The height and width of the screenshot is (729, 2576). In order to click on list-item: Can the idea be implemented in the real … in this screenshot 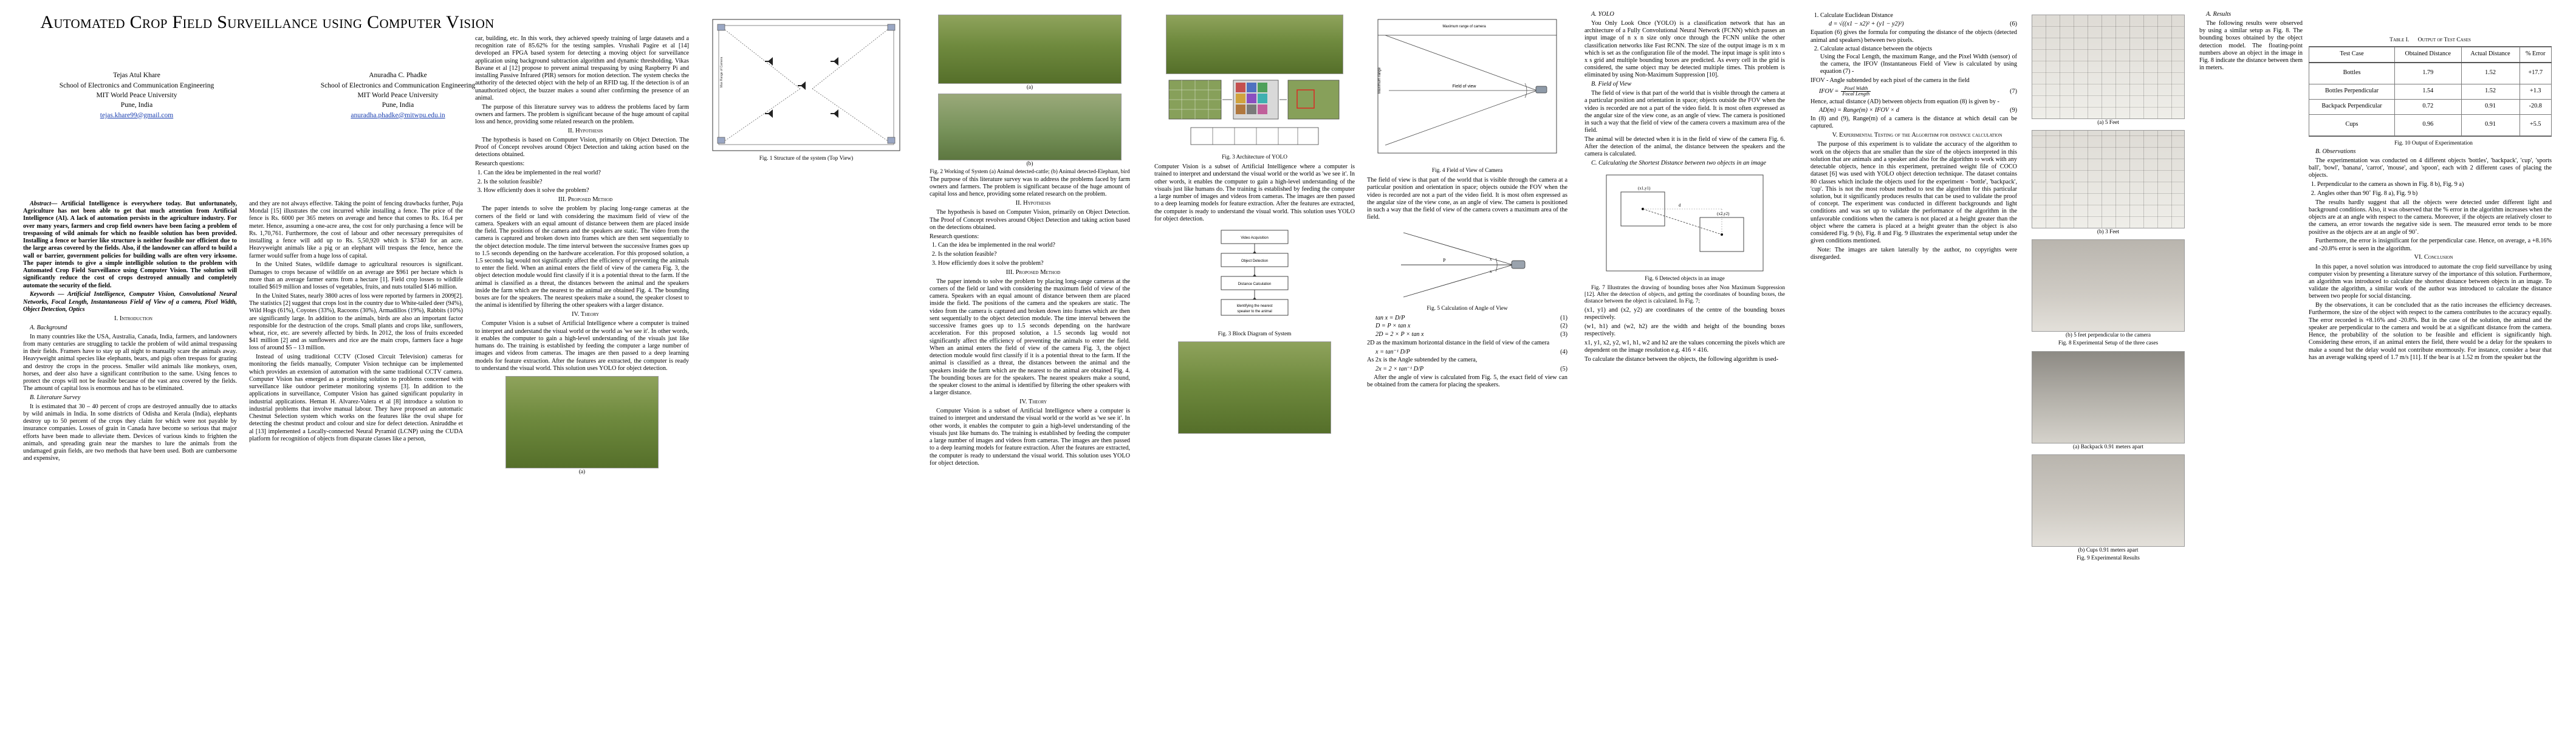, I will do `click(1034, 246)`.